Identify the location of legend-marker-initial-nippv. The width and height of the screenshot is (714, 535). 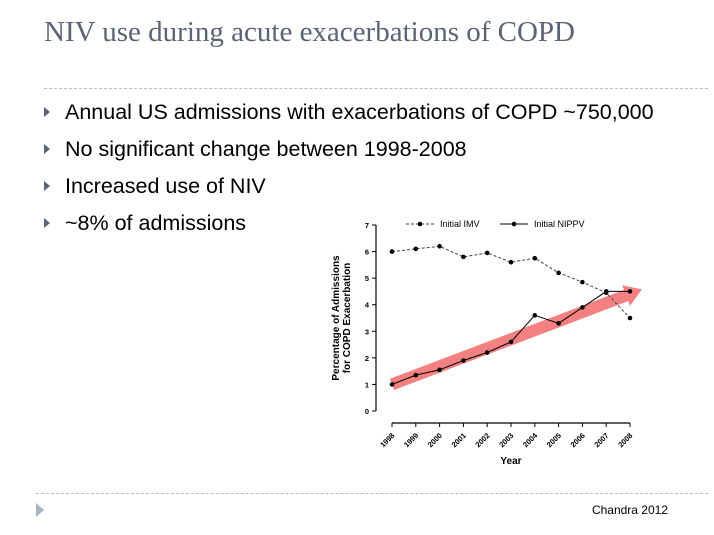
(514, 224).